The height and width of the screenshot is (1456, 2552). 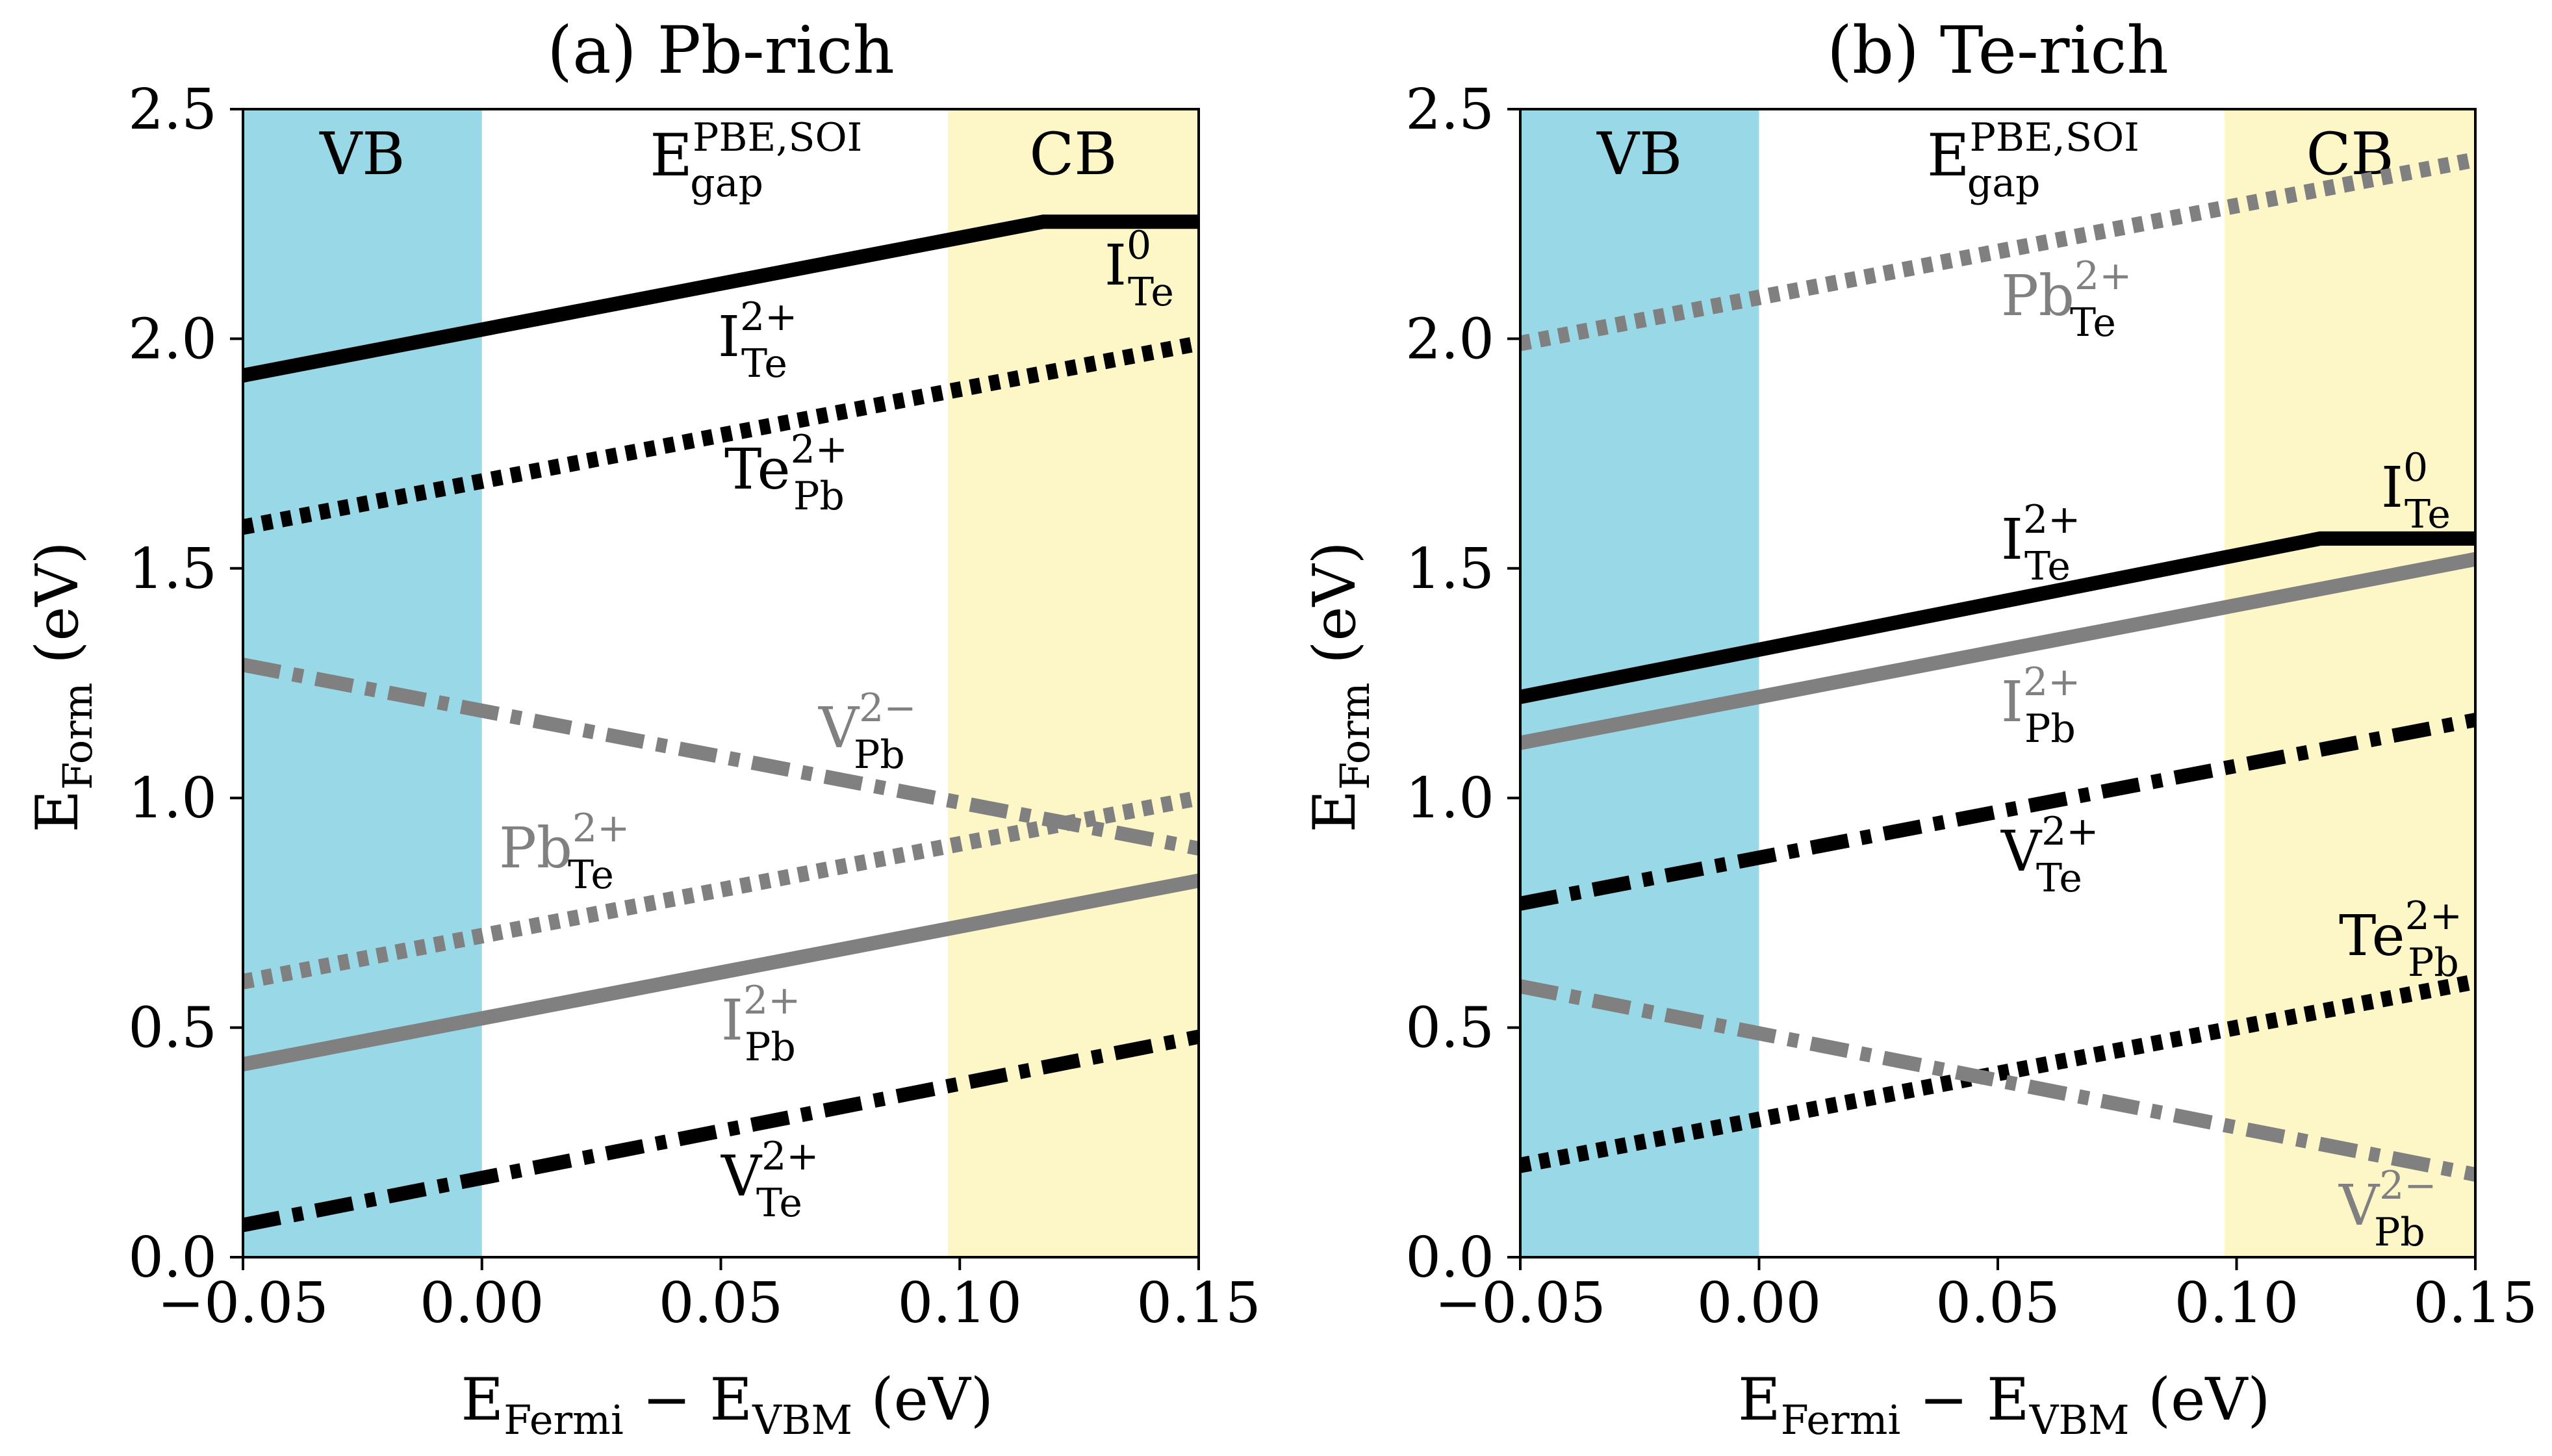 I want to click on panel-title: (a) Pb-rich, so click(x=721, y=50).